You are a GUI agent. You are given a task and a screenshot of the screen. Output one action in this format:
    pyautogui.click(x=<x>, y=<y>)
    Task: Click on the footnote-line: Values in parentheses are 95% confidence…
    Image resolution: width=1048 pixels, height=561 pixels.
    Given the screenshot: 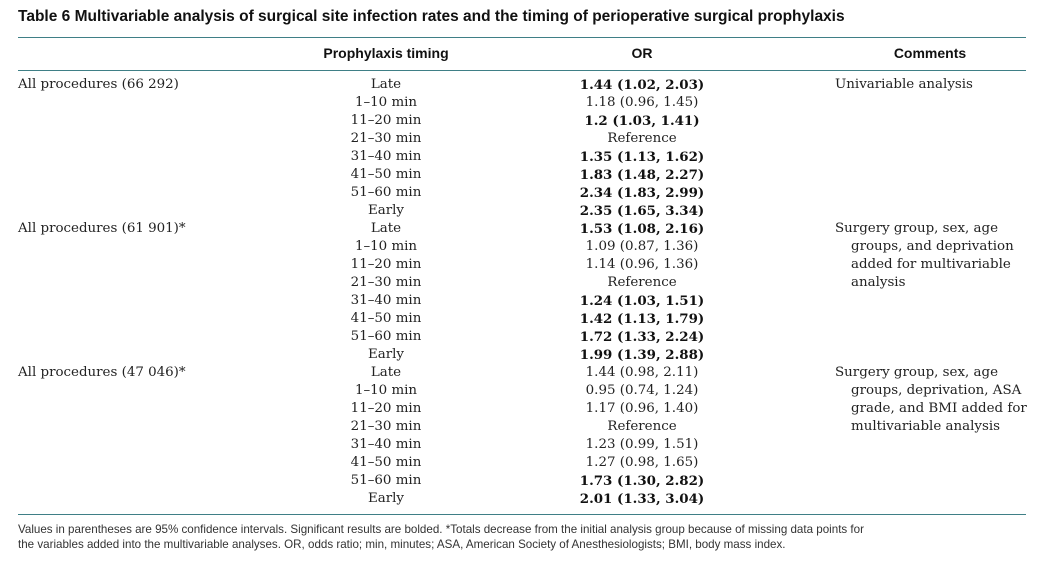 What is the action you would take?
    pyautogui.click(x=441, y=529)
    